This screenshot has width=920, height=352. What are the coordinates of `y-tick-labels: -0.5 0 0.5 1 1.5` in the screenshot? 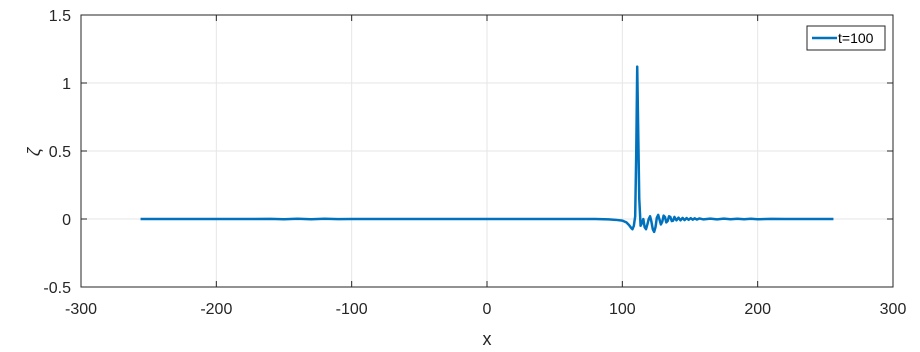 It's located at (57, 152).